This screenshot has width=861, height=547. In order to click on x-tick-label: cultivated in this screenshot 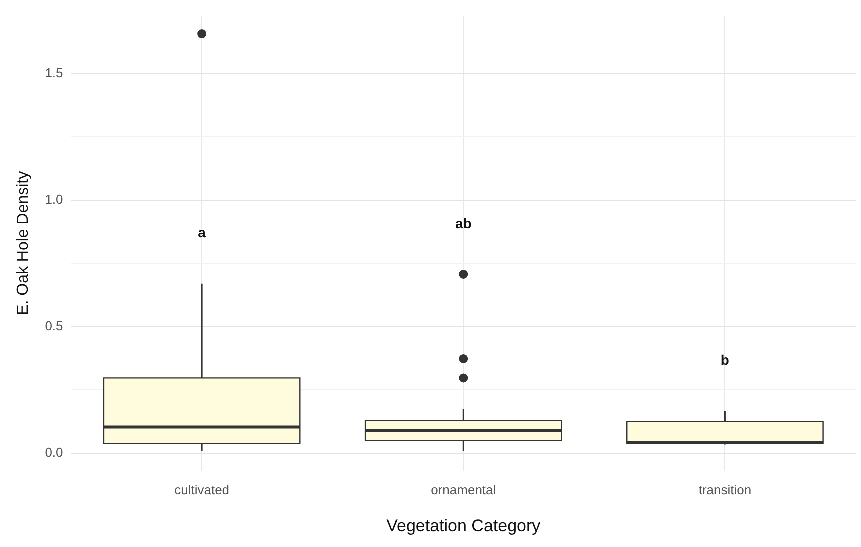, I will do `click(202, 490)`.